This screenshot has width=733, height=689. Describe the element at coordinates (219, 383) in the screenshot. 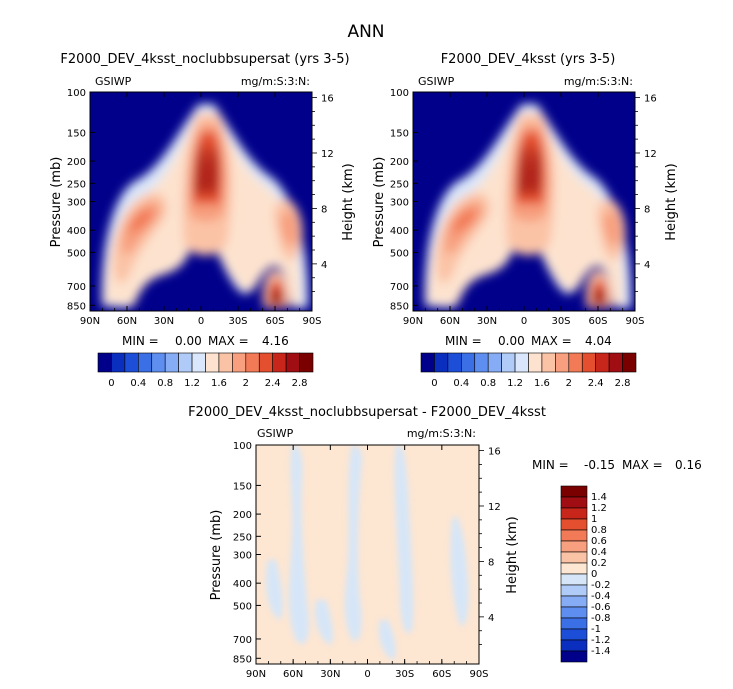

I see `colorbar-label: 1.6` at that location.